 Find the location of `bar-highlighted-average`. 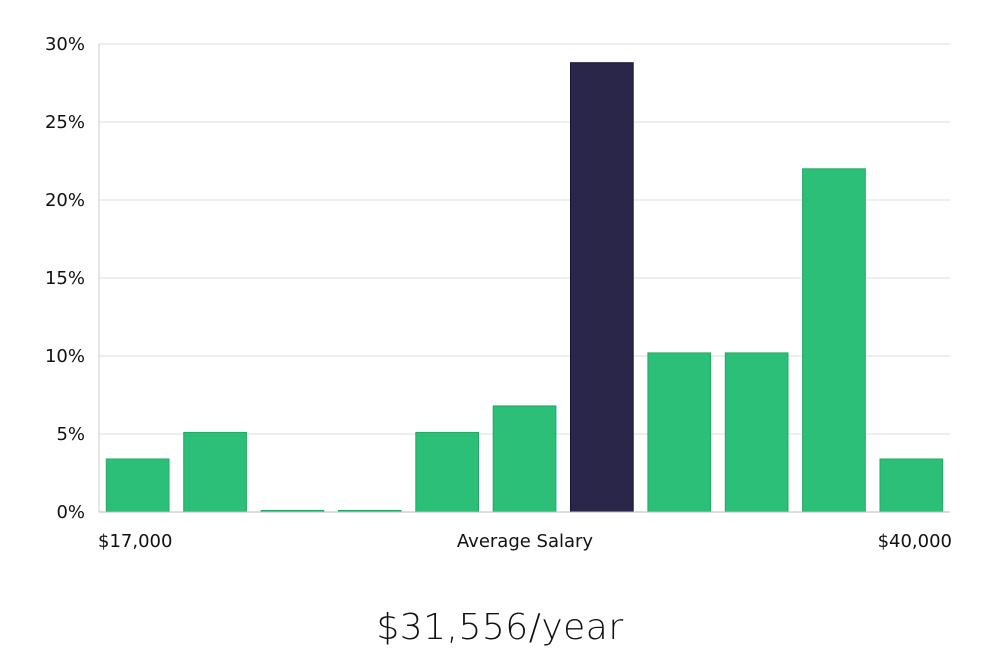

bar-highlighted-average is located at coordinates (602, 287).